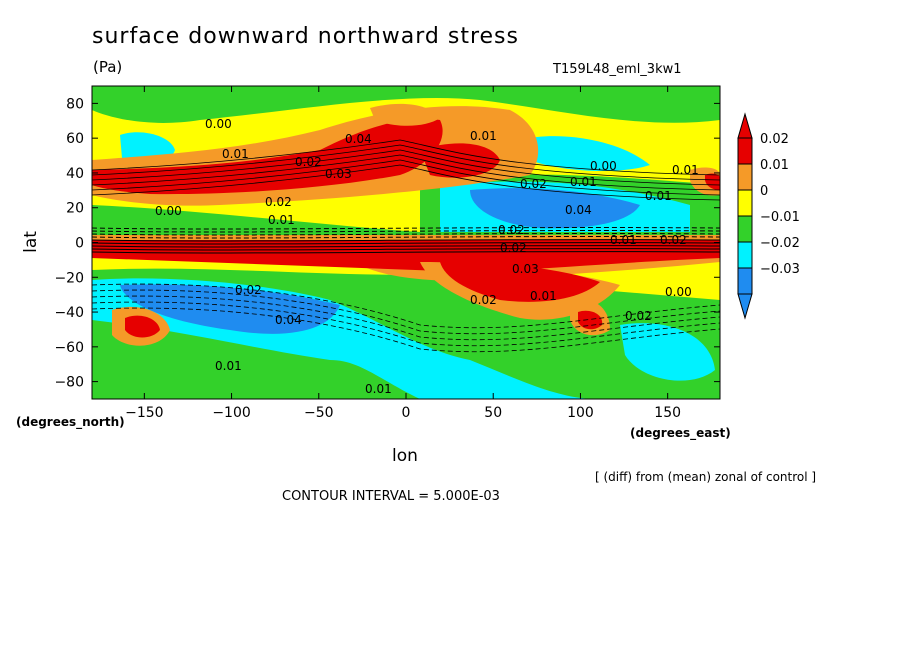 This screenshot has height=654, width=904. What do you see at coordinates (75, 209) in the screenshot?
I see `y-tick-label: 20` at bounding box center [75, 209].